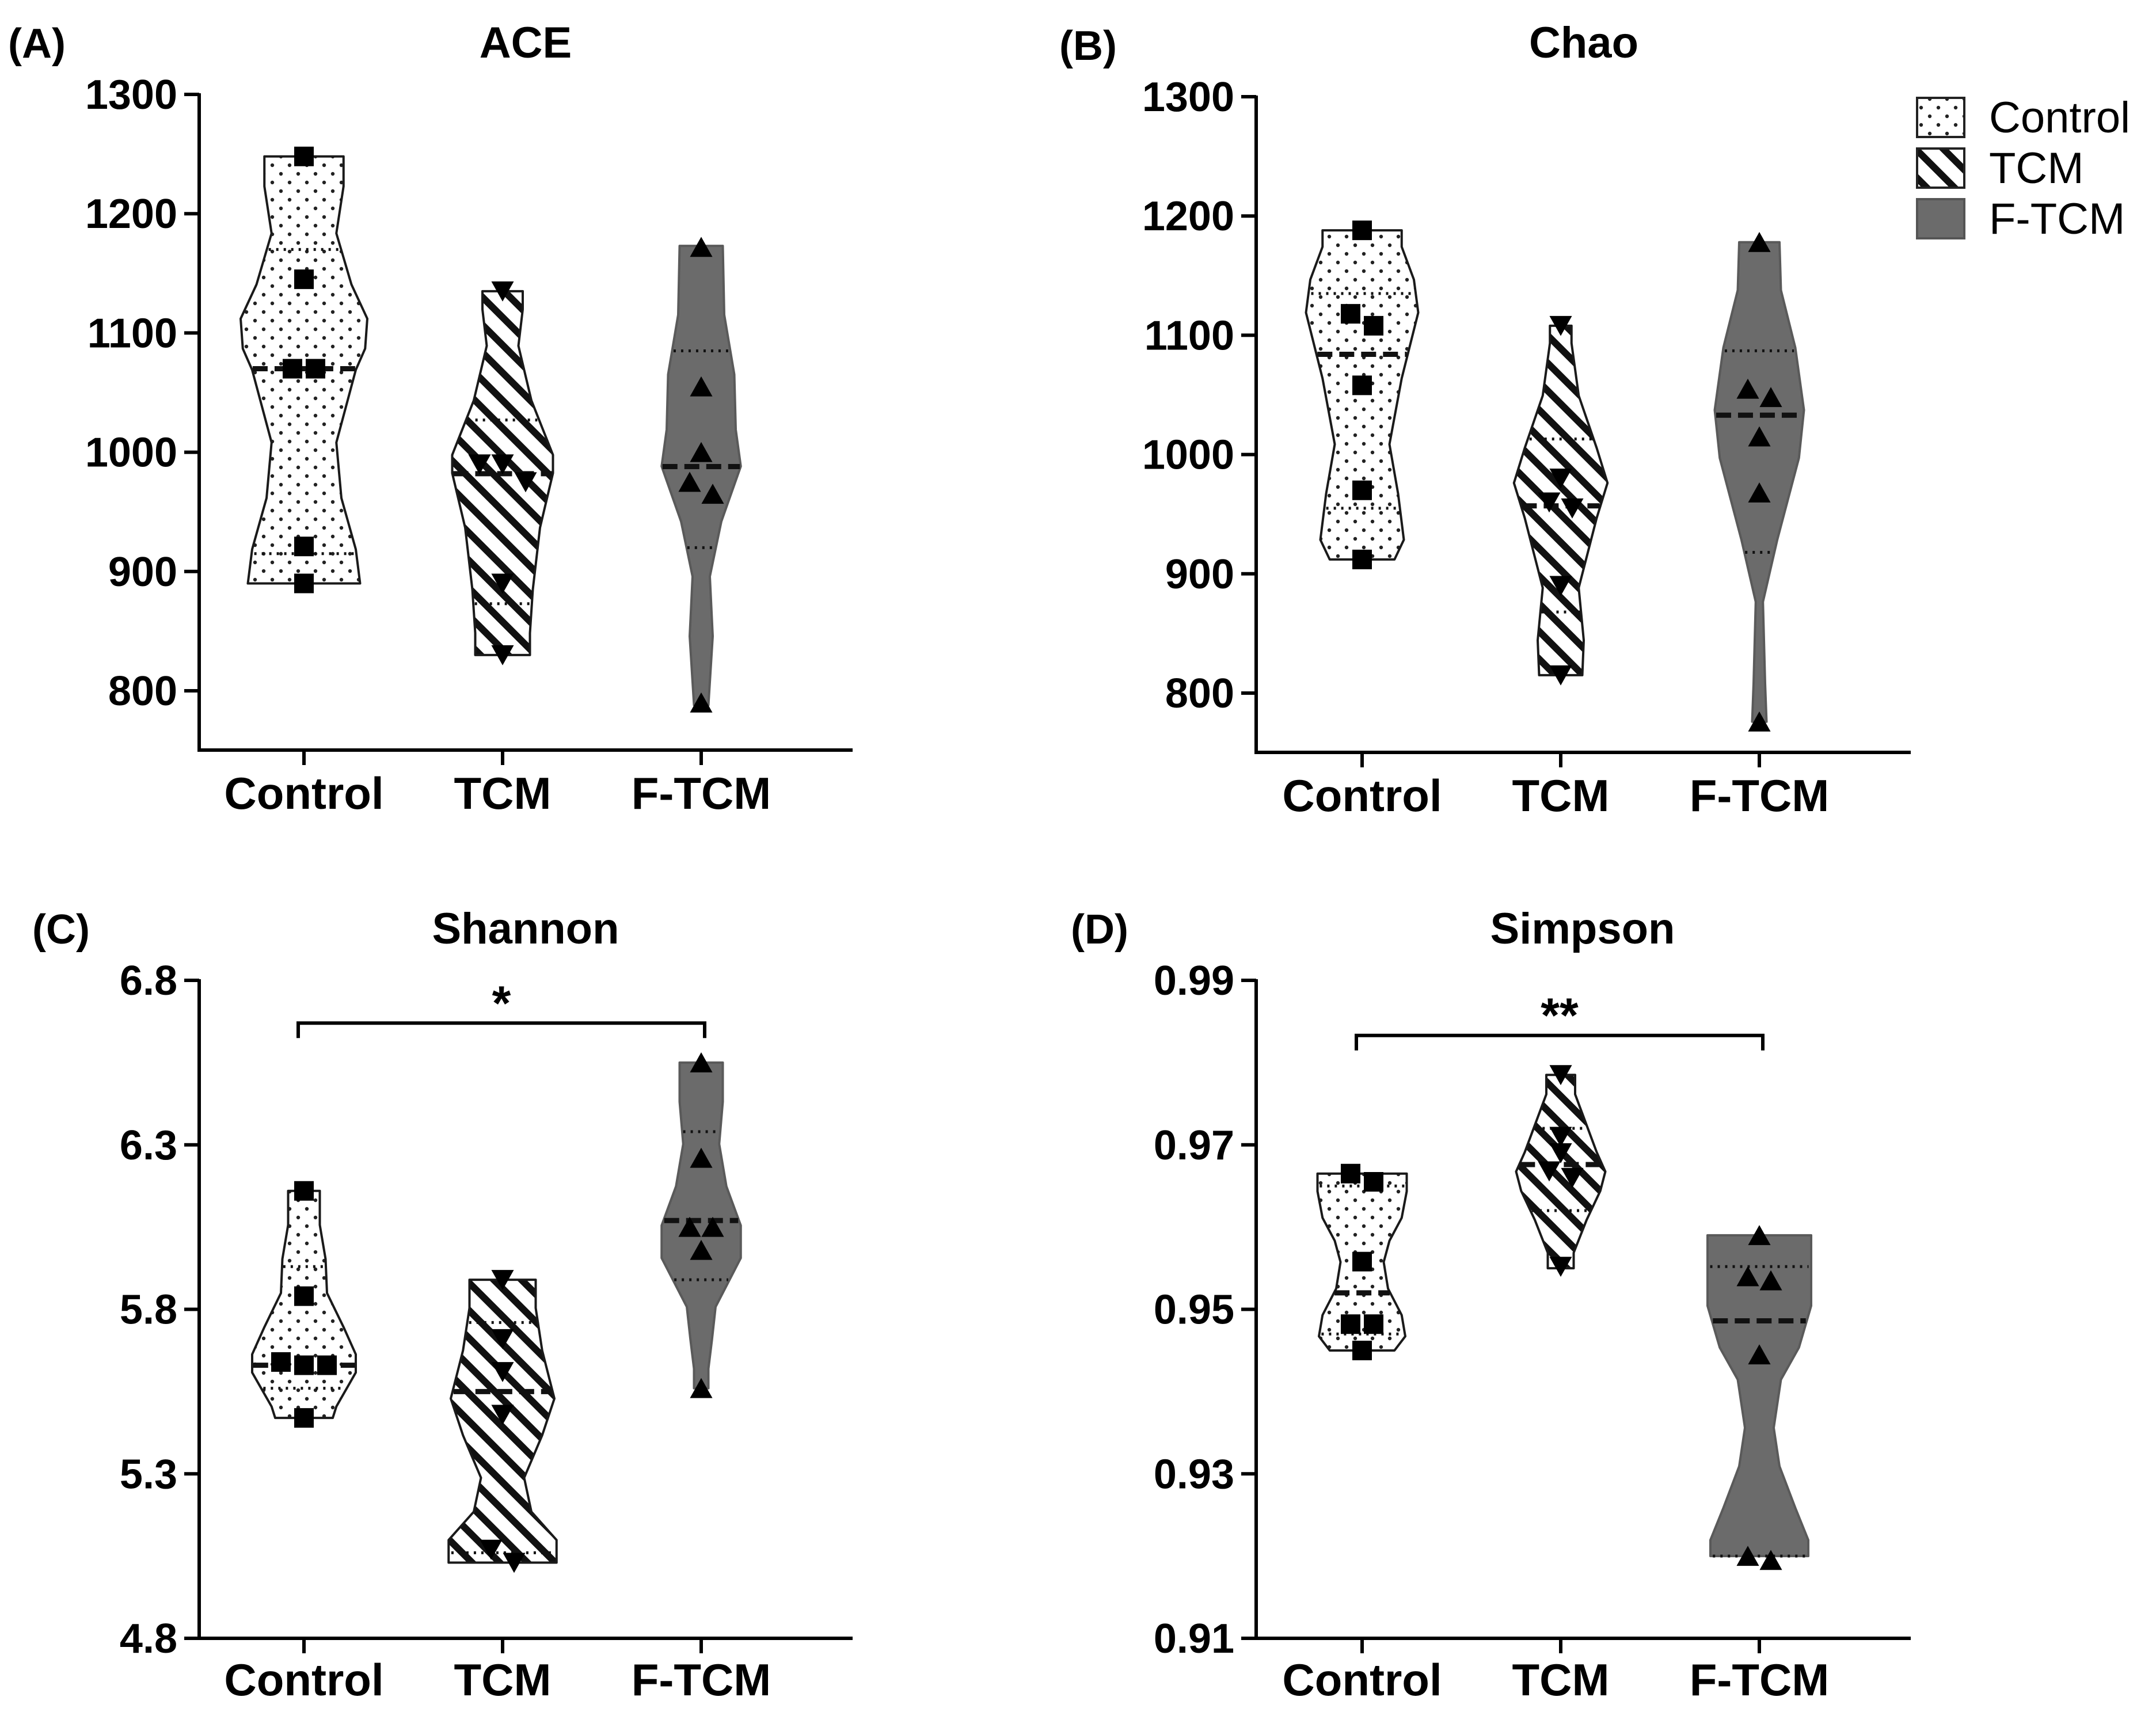 The height and width of the screenshot is (1712, 2156). Describe the element at coordinates (2023, 169) in the screenshot. I see `legend: Control TCM F-TCM` at that location.